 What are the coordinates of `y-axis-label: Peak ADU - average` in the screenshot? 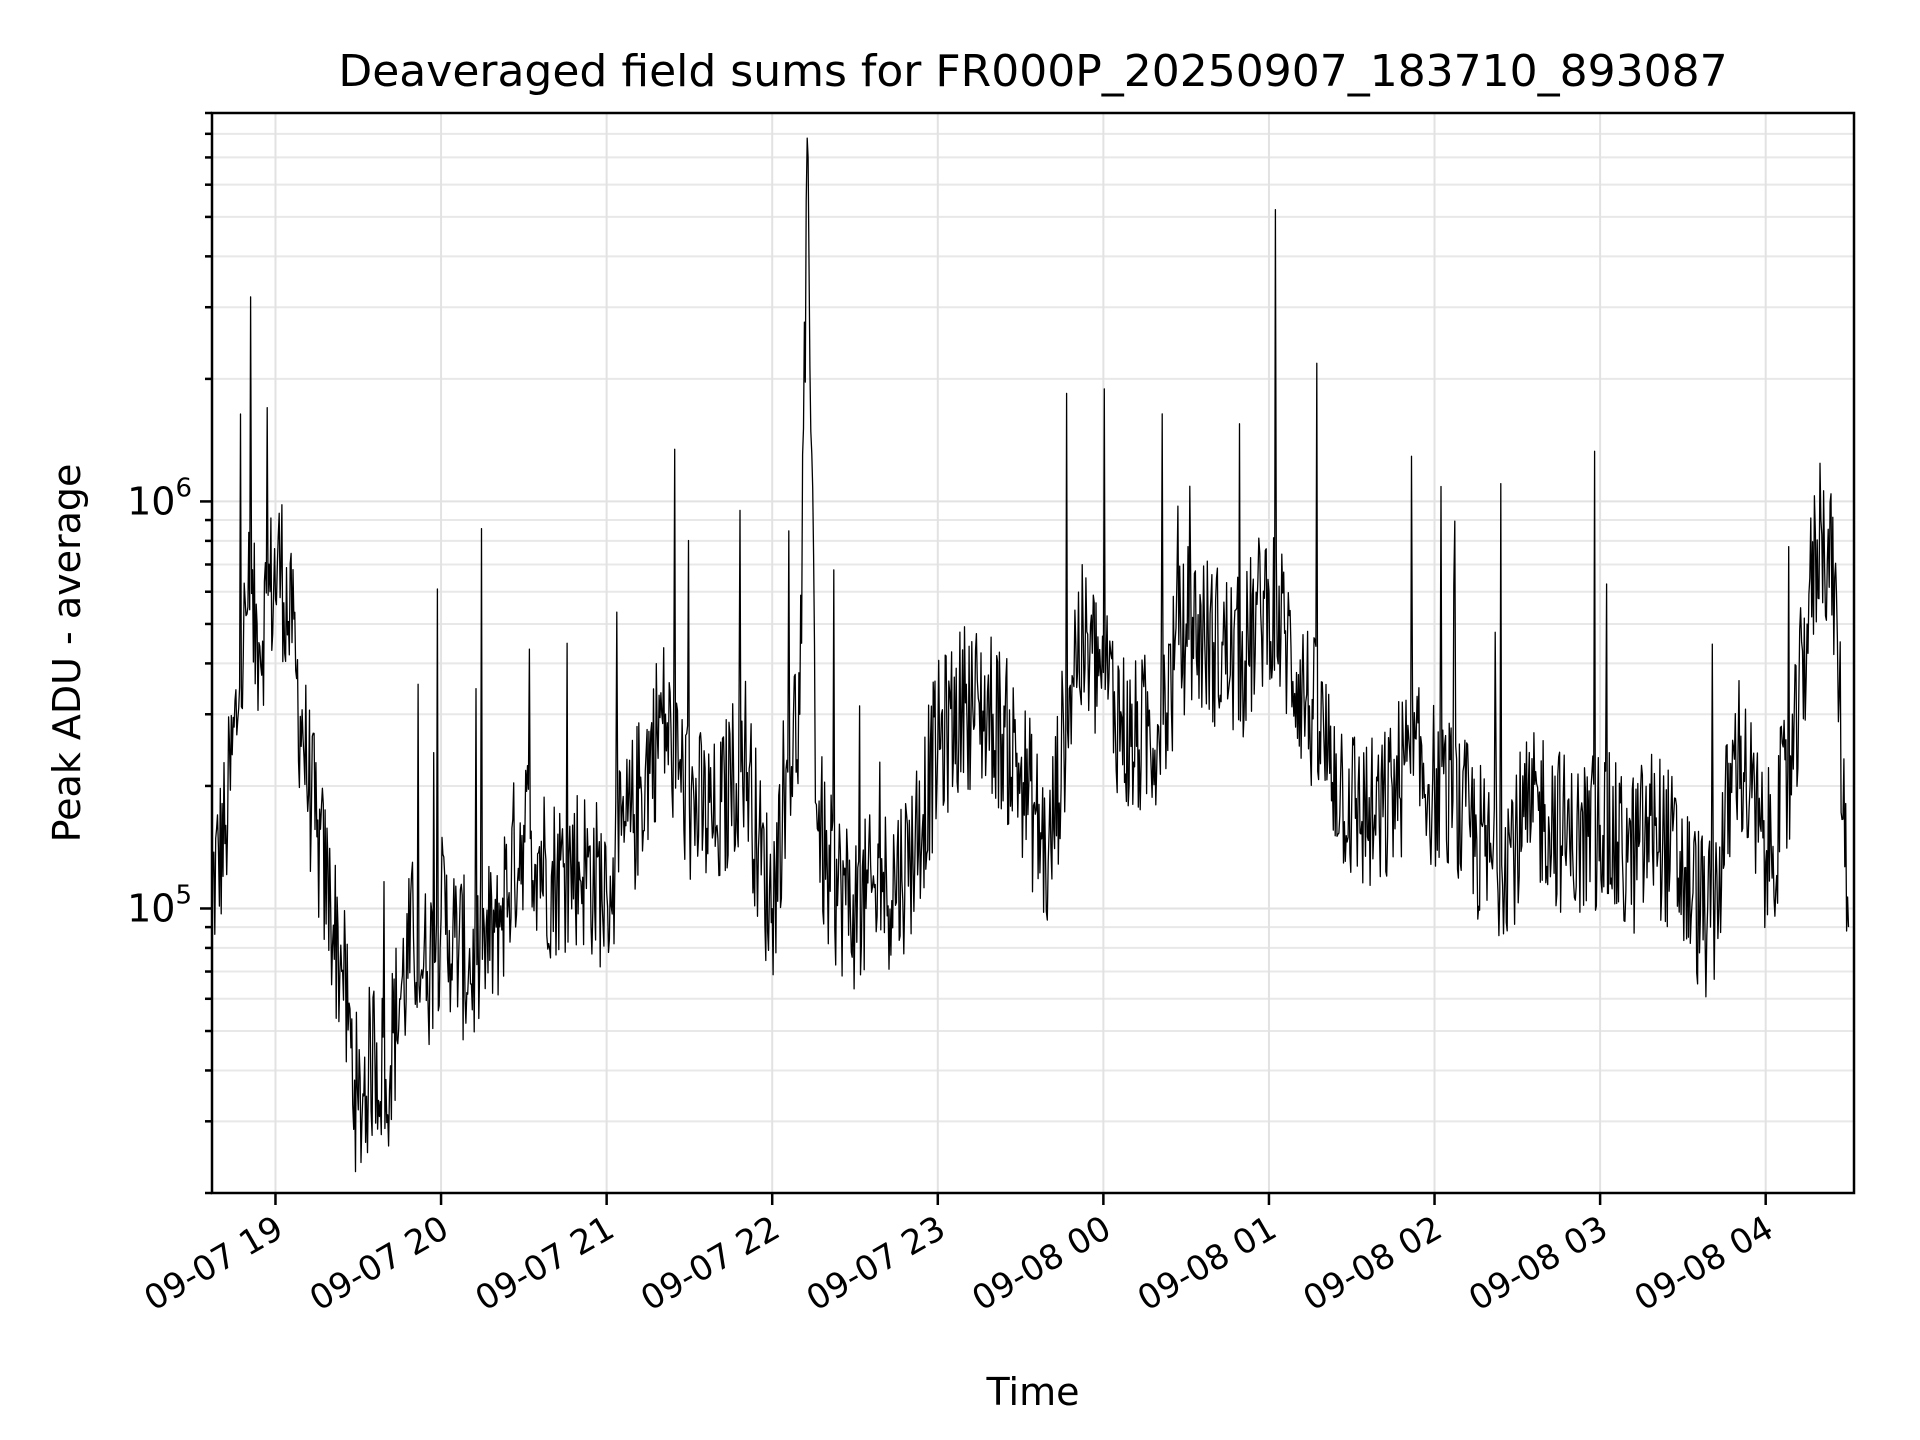 It's located at (67, 653).